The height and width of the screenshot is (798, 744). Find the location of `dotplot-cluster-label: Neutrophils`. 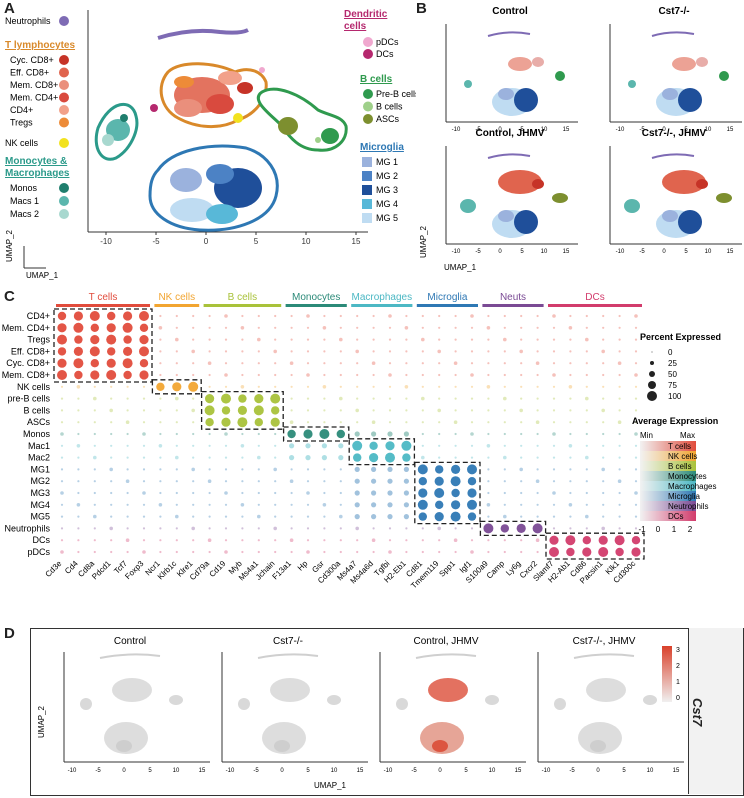

dotplot-cluster-label: Neutrophils is located at coordinates (27, 528).